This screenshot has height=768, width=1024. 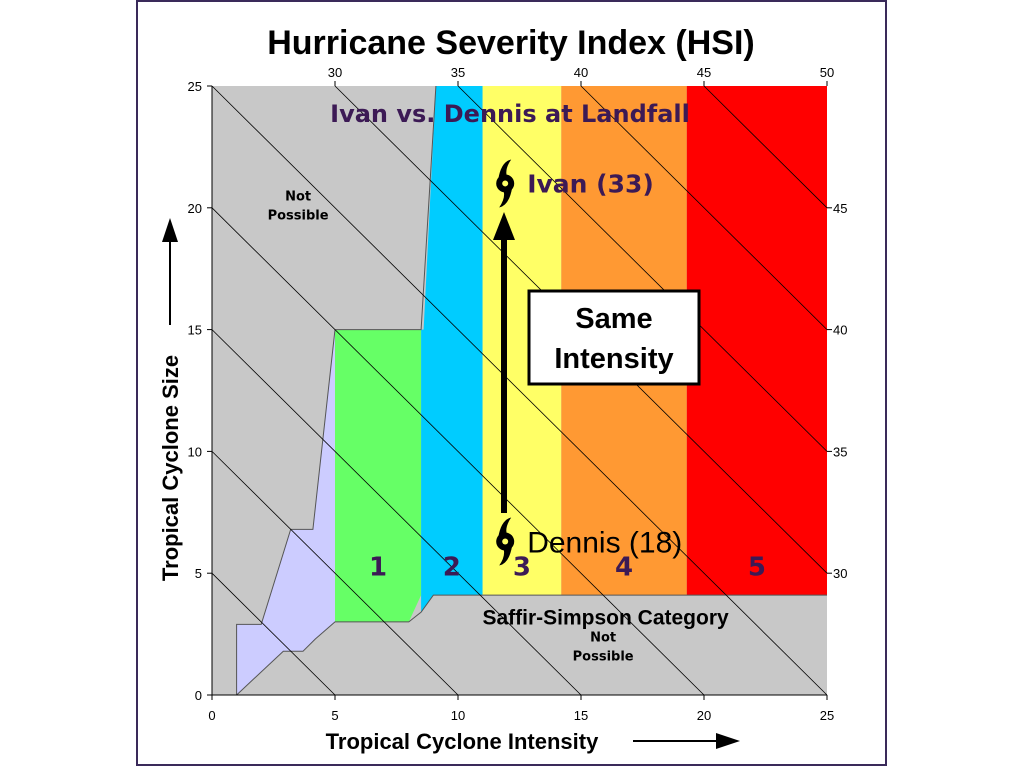 What do you see at coordinates (170, 271) in the screenshot?
I see `y-axis-arrow` at bounding box center [170, 271].